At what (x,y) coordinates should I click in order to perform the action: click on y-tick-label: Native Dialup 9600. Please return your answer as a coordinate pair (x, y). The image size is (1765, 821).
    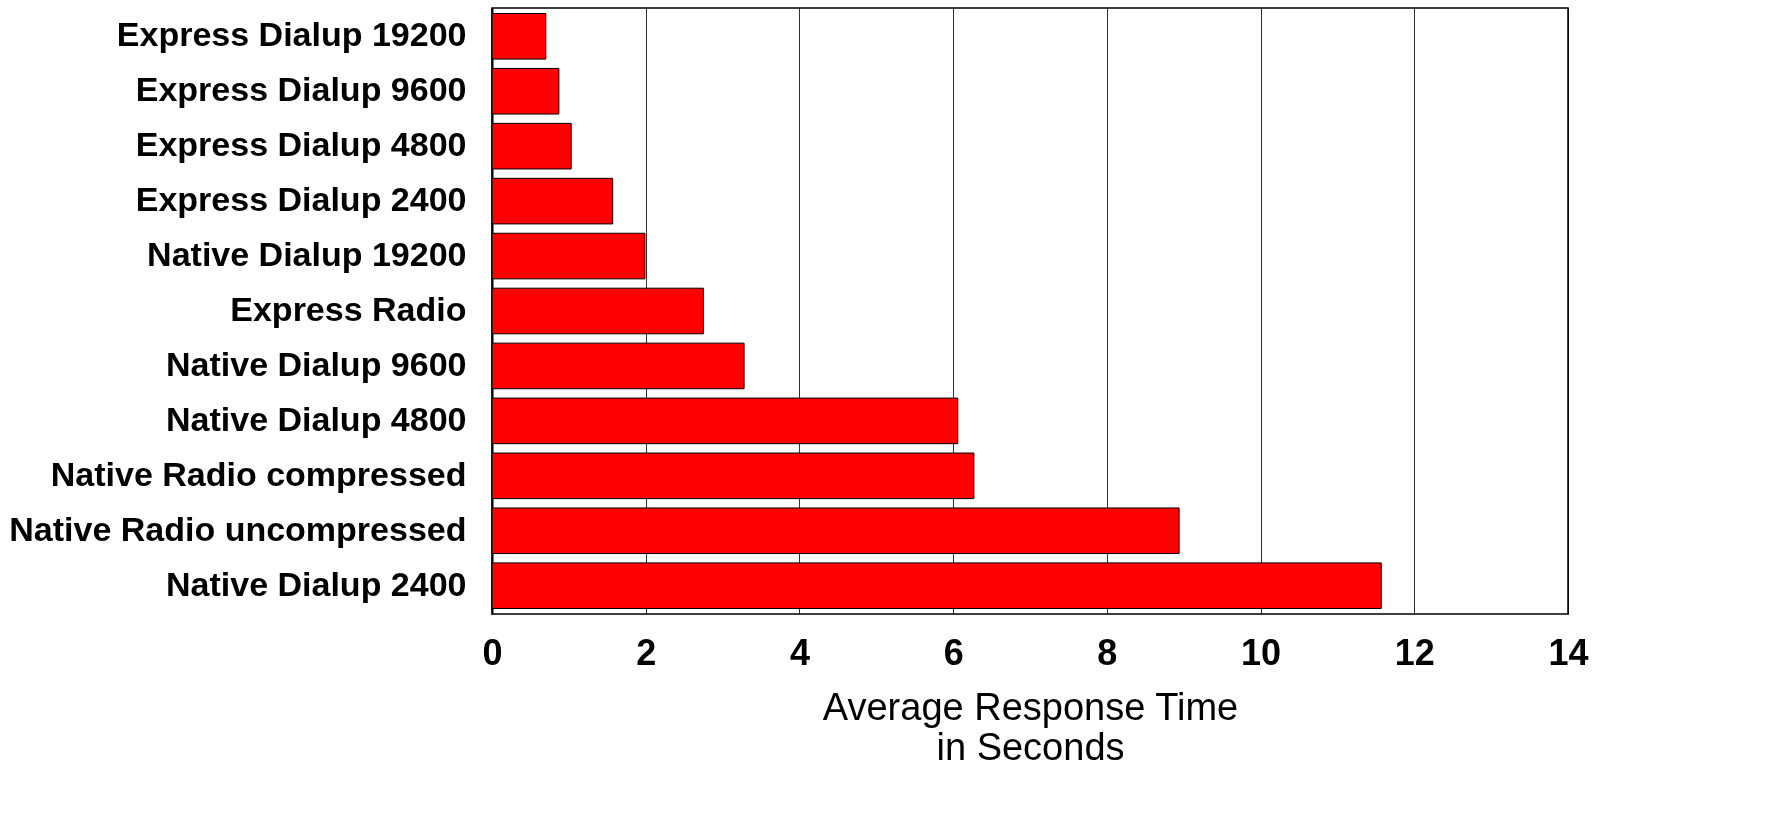
    Looking at the image, I should click on (316, 363).